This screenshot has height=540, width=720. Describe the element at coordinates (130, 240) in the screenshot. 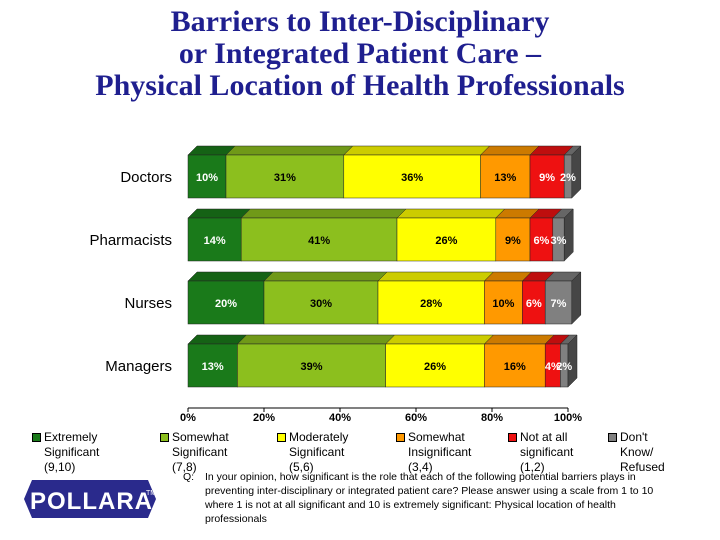

I see `category-label: Pharmacists` at that location.